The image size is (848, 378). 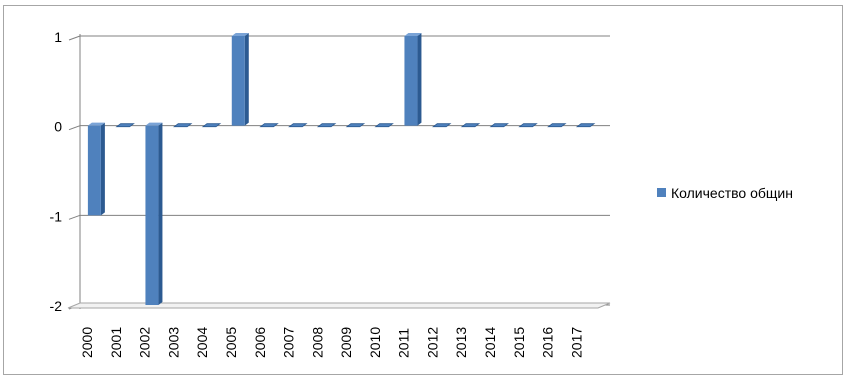 I want to click on x-tick-label: 2005, so click(x=231, y=342).